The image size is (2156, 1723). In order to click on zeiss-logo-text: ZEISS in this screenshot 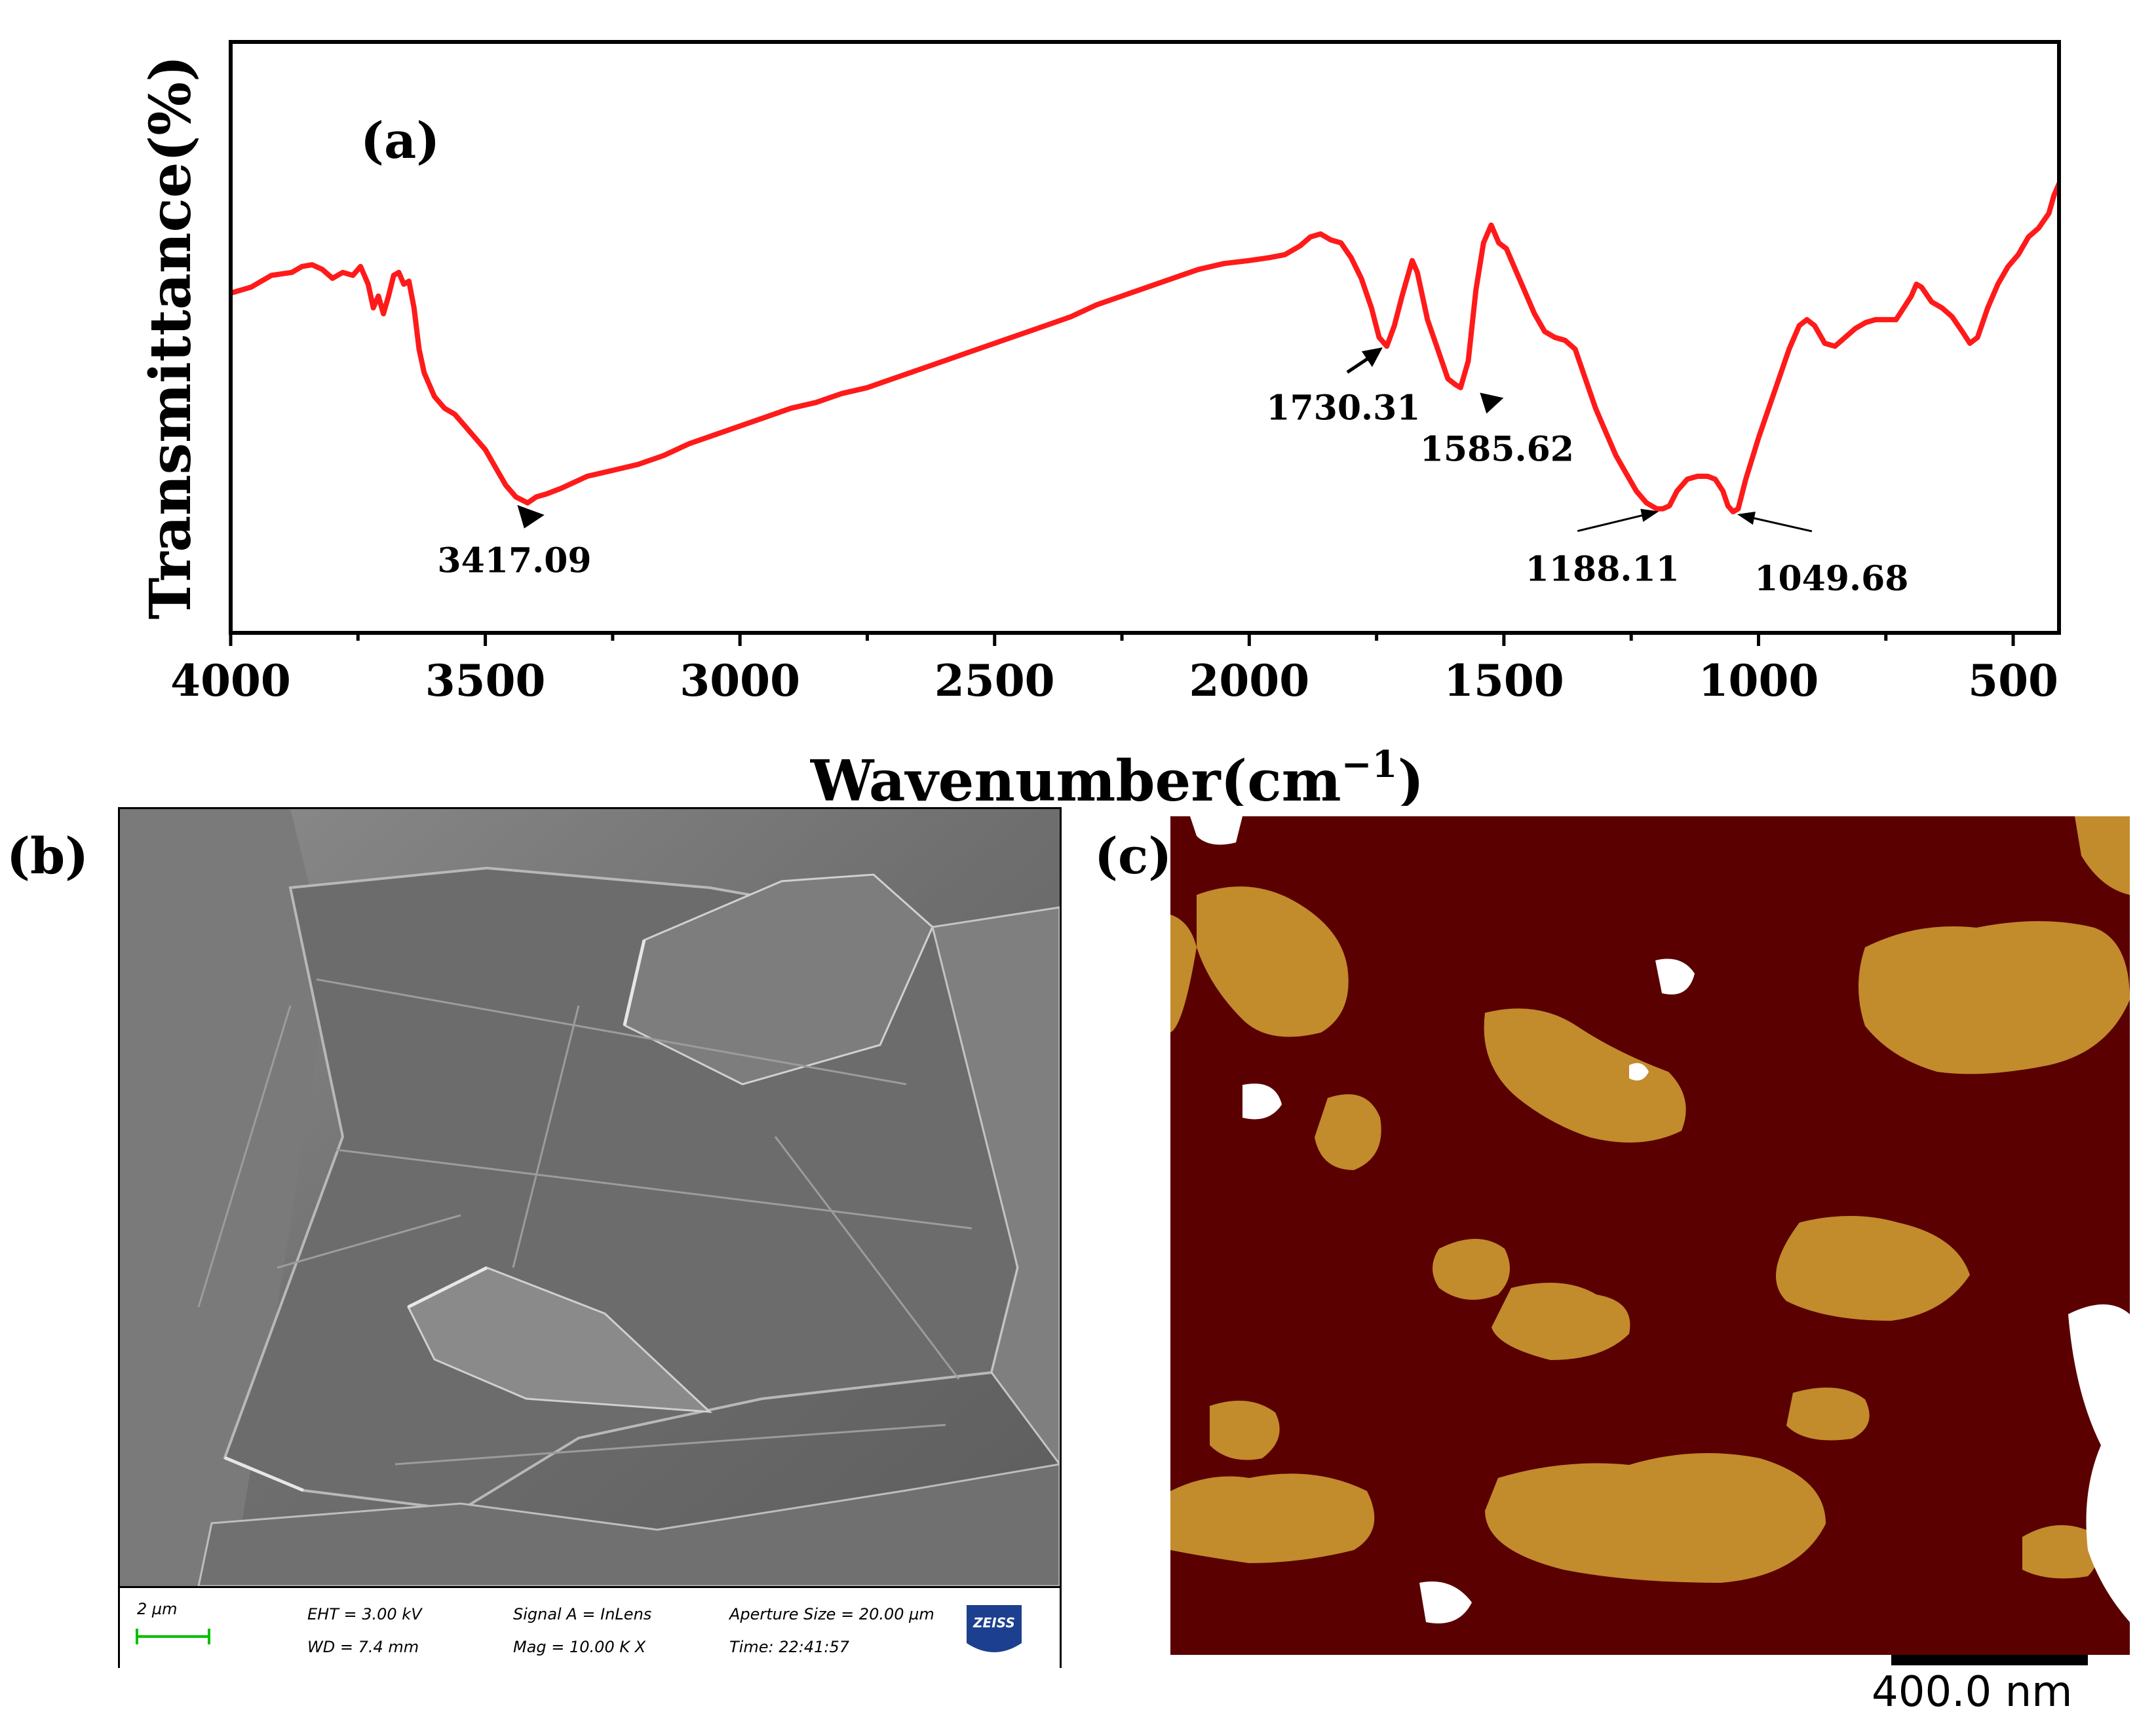, I will do `click(993, 1623)`.